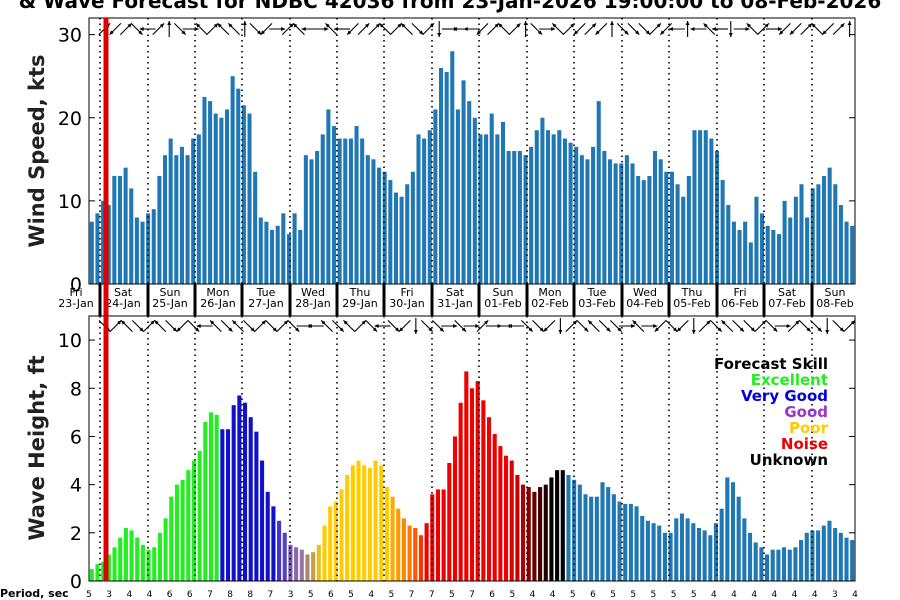  Describe the element at coordinates (70, 119) in the screenshot. I see `y-tick-label: 20` at that location.